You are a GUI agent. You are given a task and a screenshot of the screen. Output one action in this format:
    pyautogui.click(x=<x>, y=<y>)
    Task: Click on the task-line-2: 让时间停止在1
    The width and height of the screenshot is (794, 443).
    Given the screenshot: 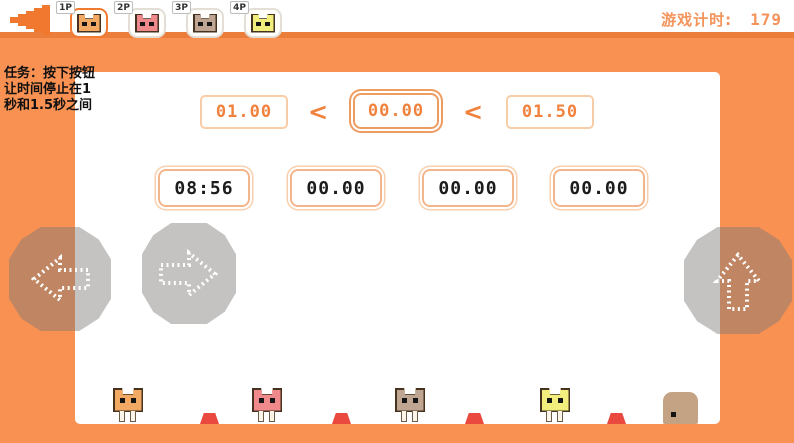 What is the action you would take?
    pyautogui.click(x=48, y=89)
    